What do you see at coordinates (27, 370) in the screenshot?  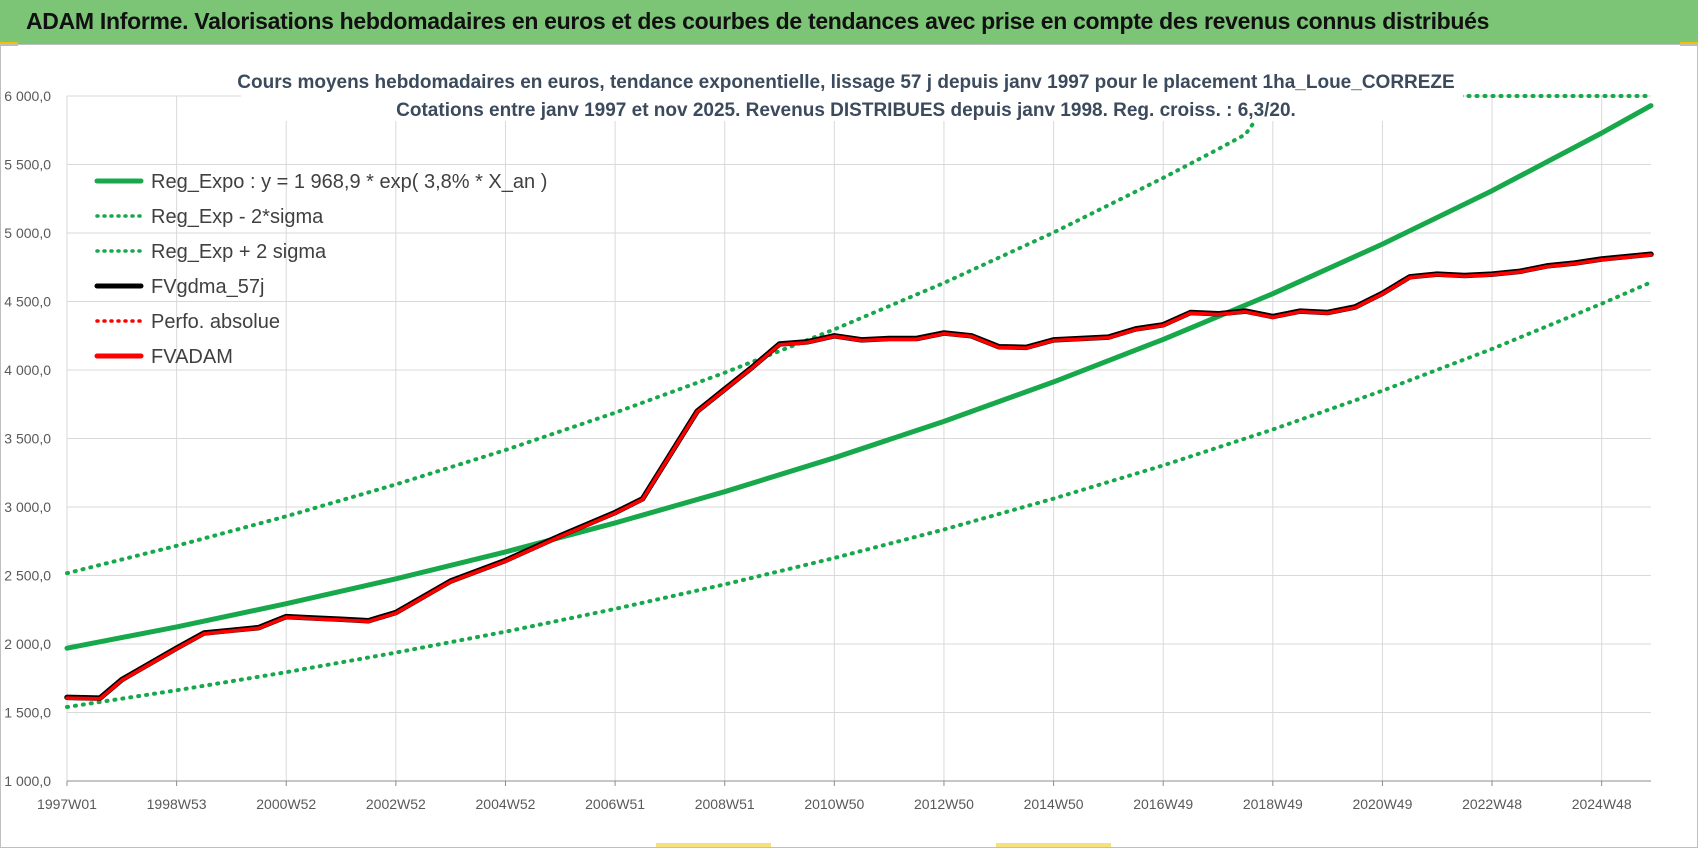 I see `y-tick-label: 4 000,0` at bounding box center [27, 370].